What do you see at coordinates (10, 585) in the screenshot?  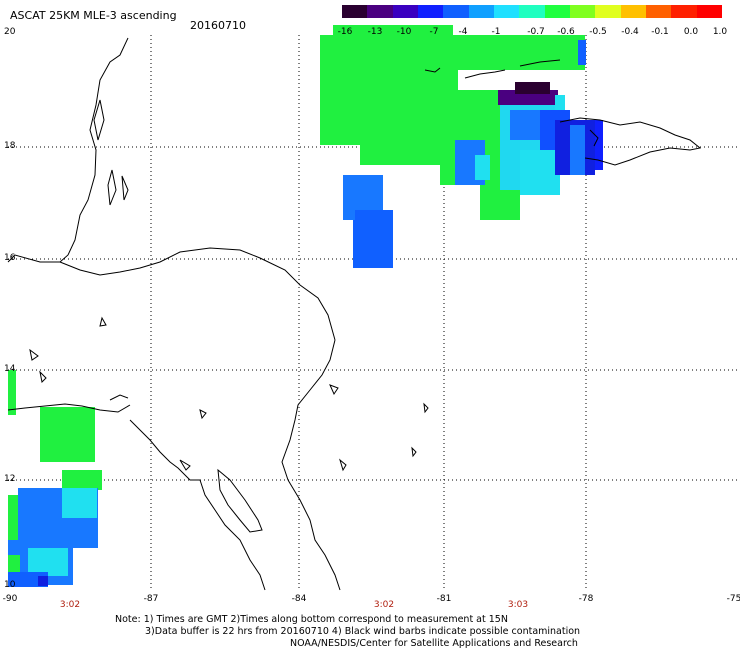 I see `latitude-label: 10` at bounding box center [10, 585].